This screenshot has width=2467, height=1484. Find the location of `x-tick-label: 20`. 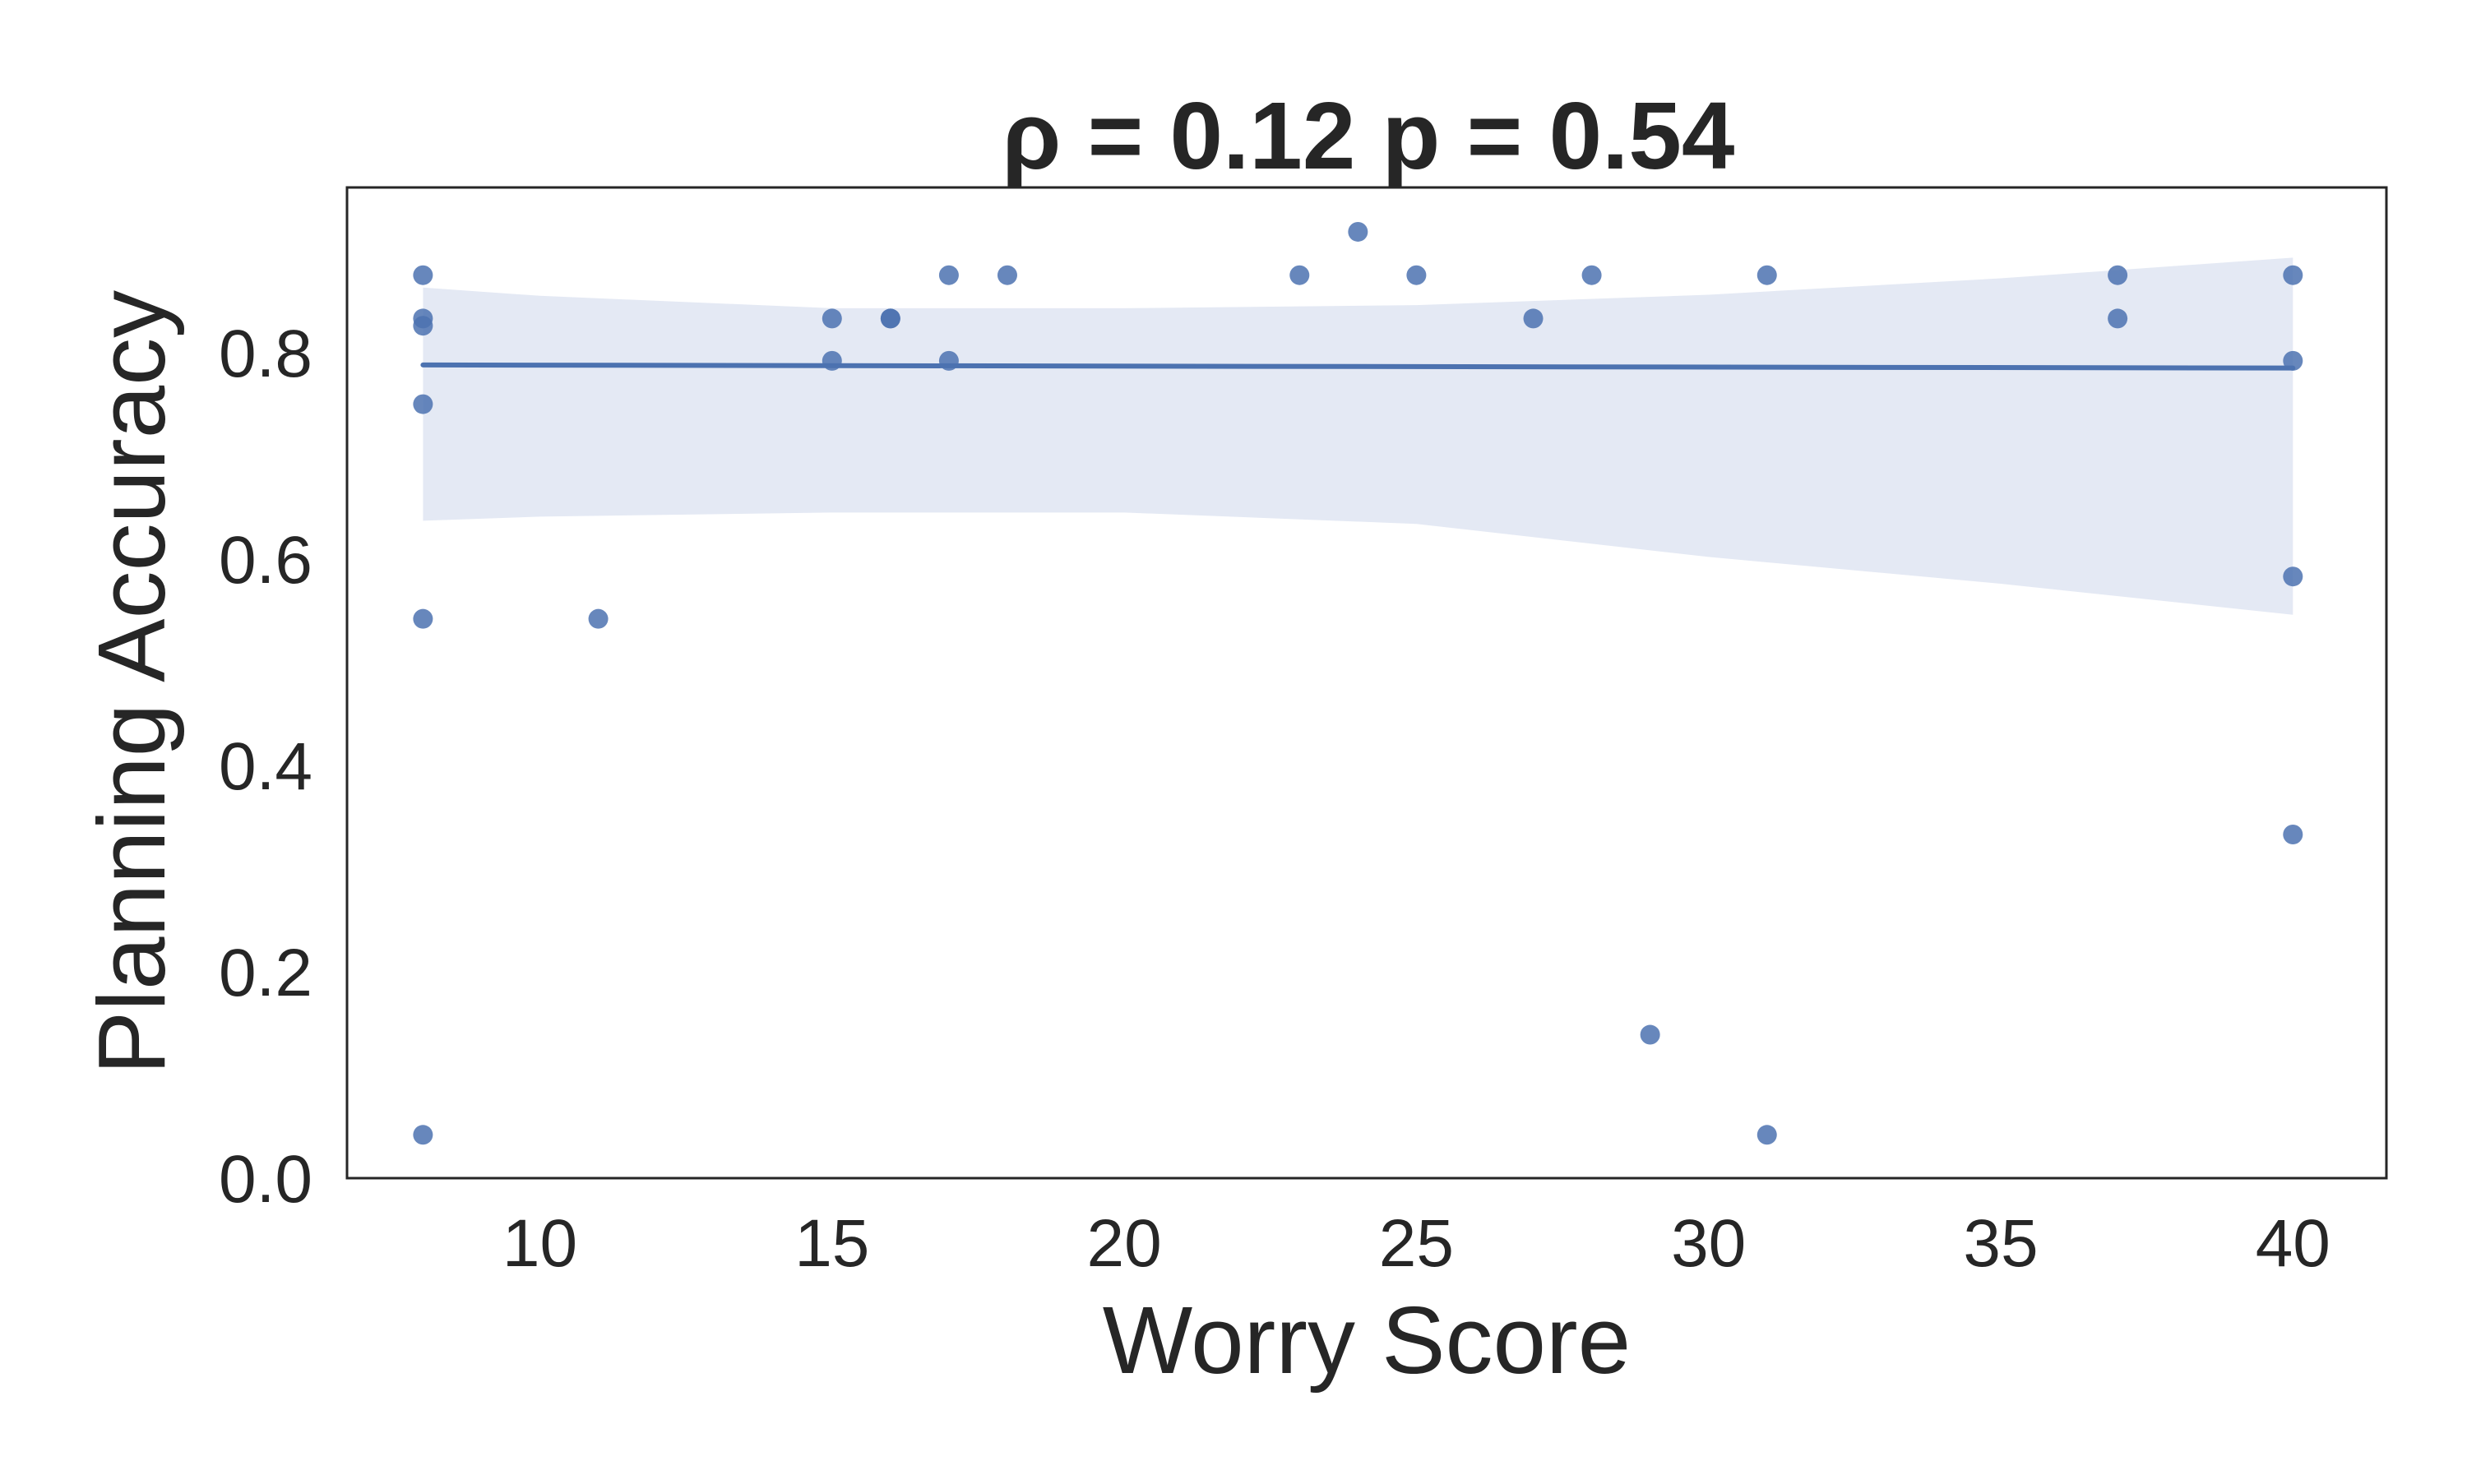

x-tick-label: 20 is located at coordinates (1123, 1244).